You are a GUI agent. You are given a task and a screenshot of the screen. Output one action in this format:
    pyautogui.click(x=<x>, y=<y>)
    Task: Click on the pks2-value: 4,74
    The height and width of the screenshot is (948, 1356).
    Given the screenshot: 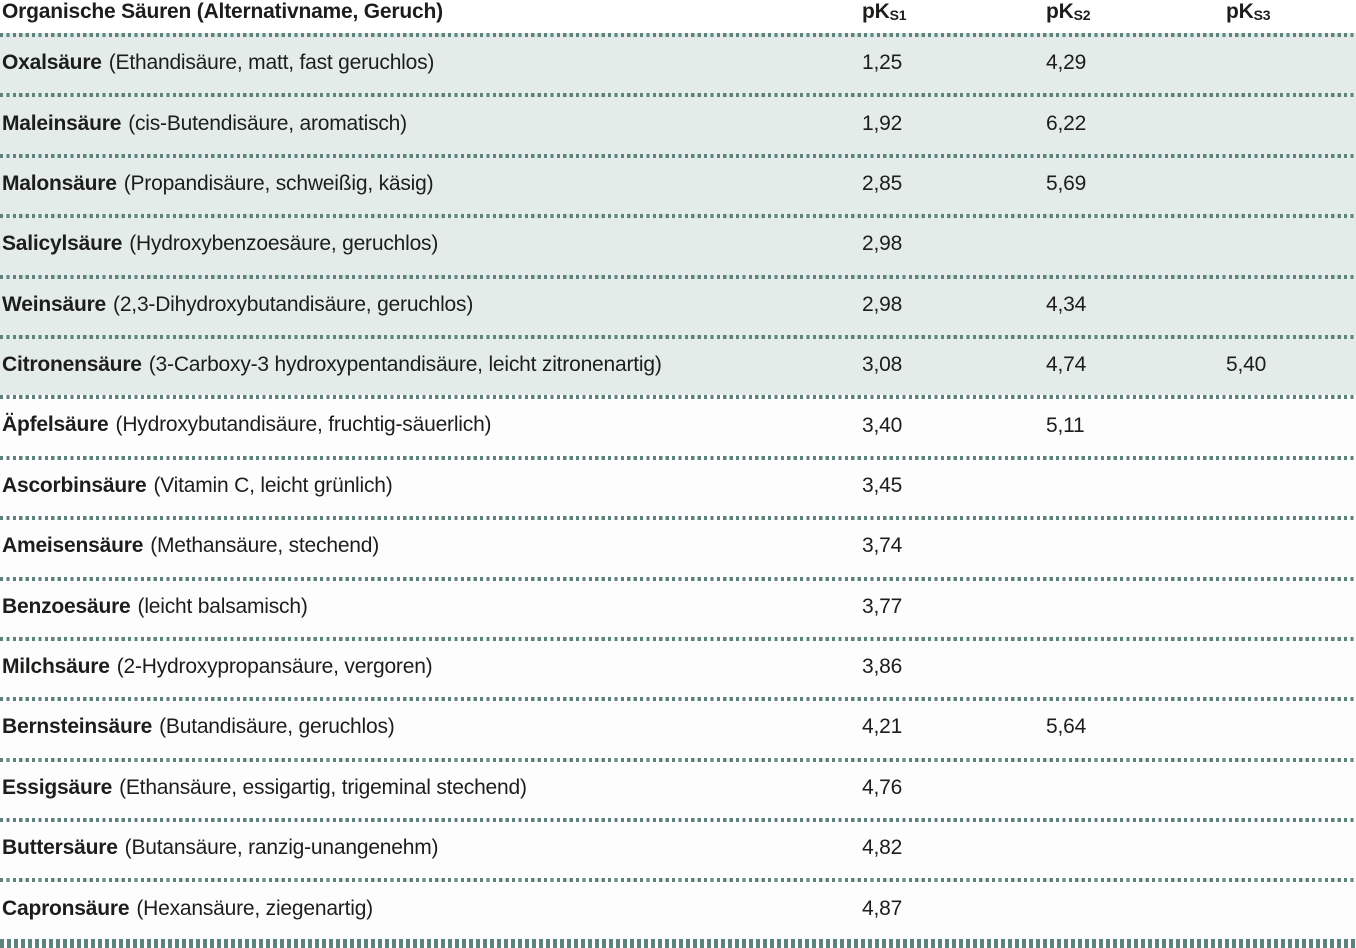 What is the action you would take?
    pyautogui.click(x=1066, y=365)
    